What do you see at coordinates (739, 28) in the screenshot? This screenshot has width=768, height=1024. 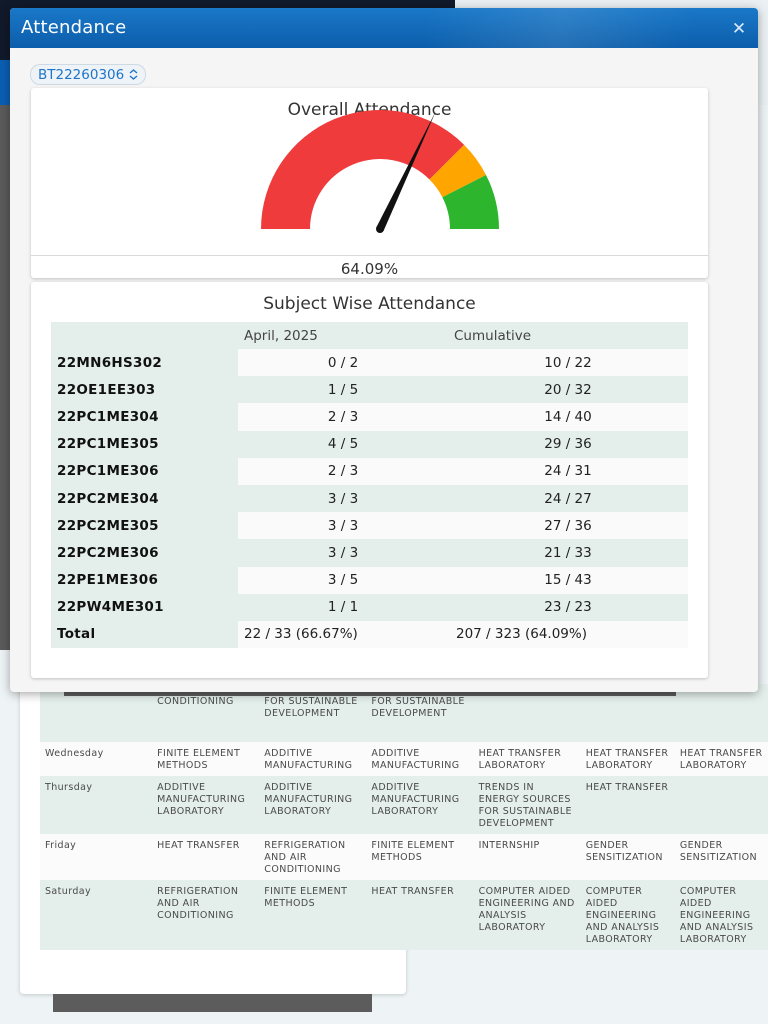 I see `close-icon: ✕` at bounding box center [739, 28].